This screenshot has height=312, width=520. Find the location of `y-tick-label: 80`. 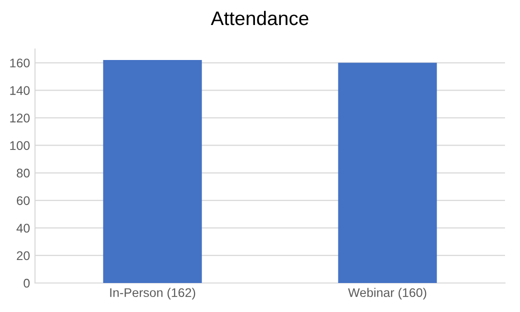

y-tick-label: 80 is located at coordinates (23, 173).